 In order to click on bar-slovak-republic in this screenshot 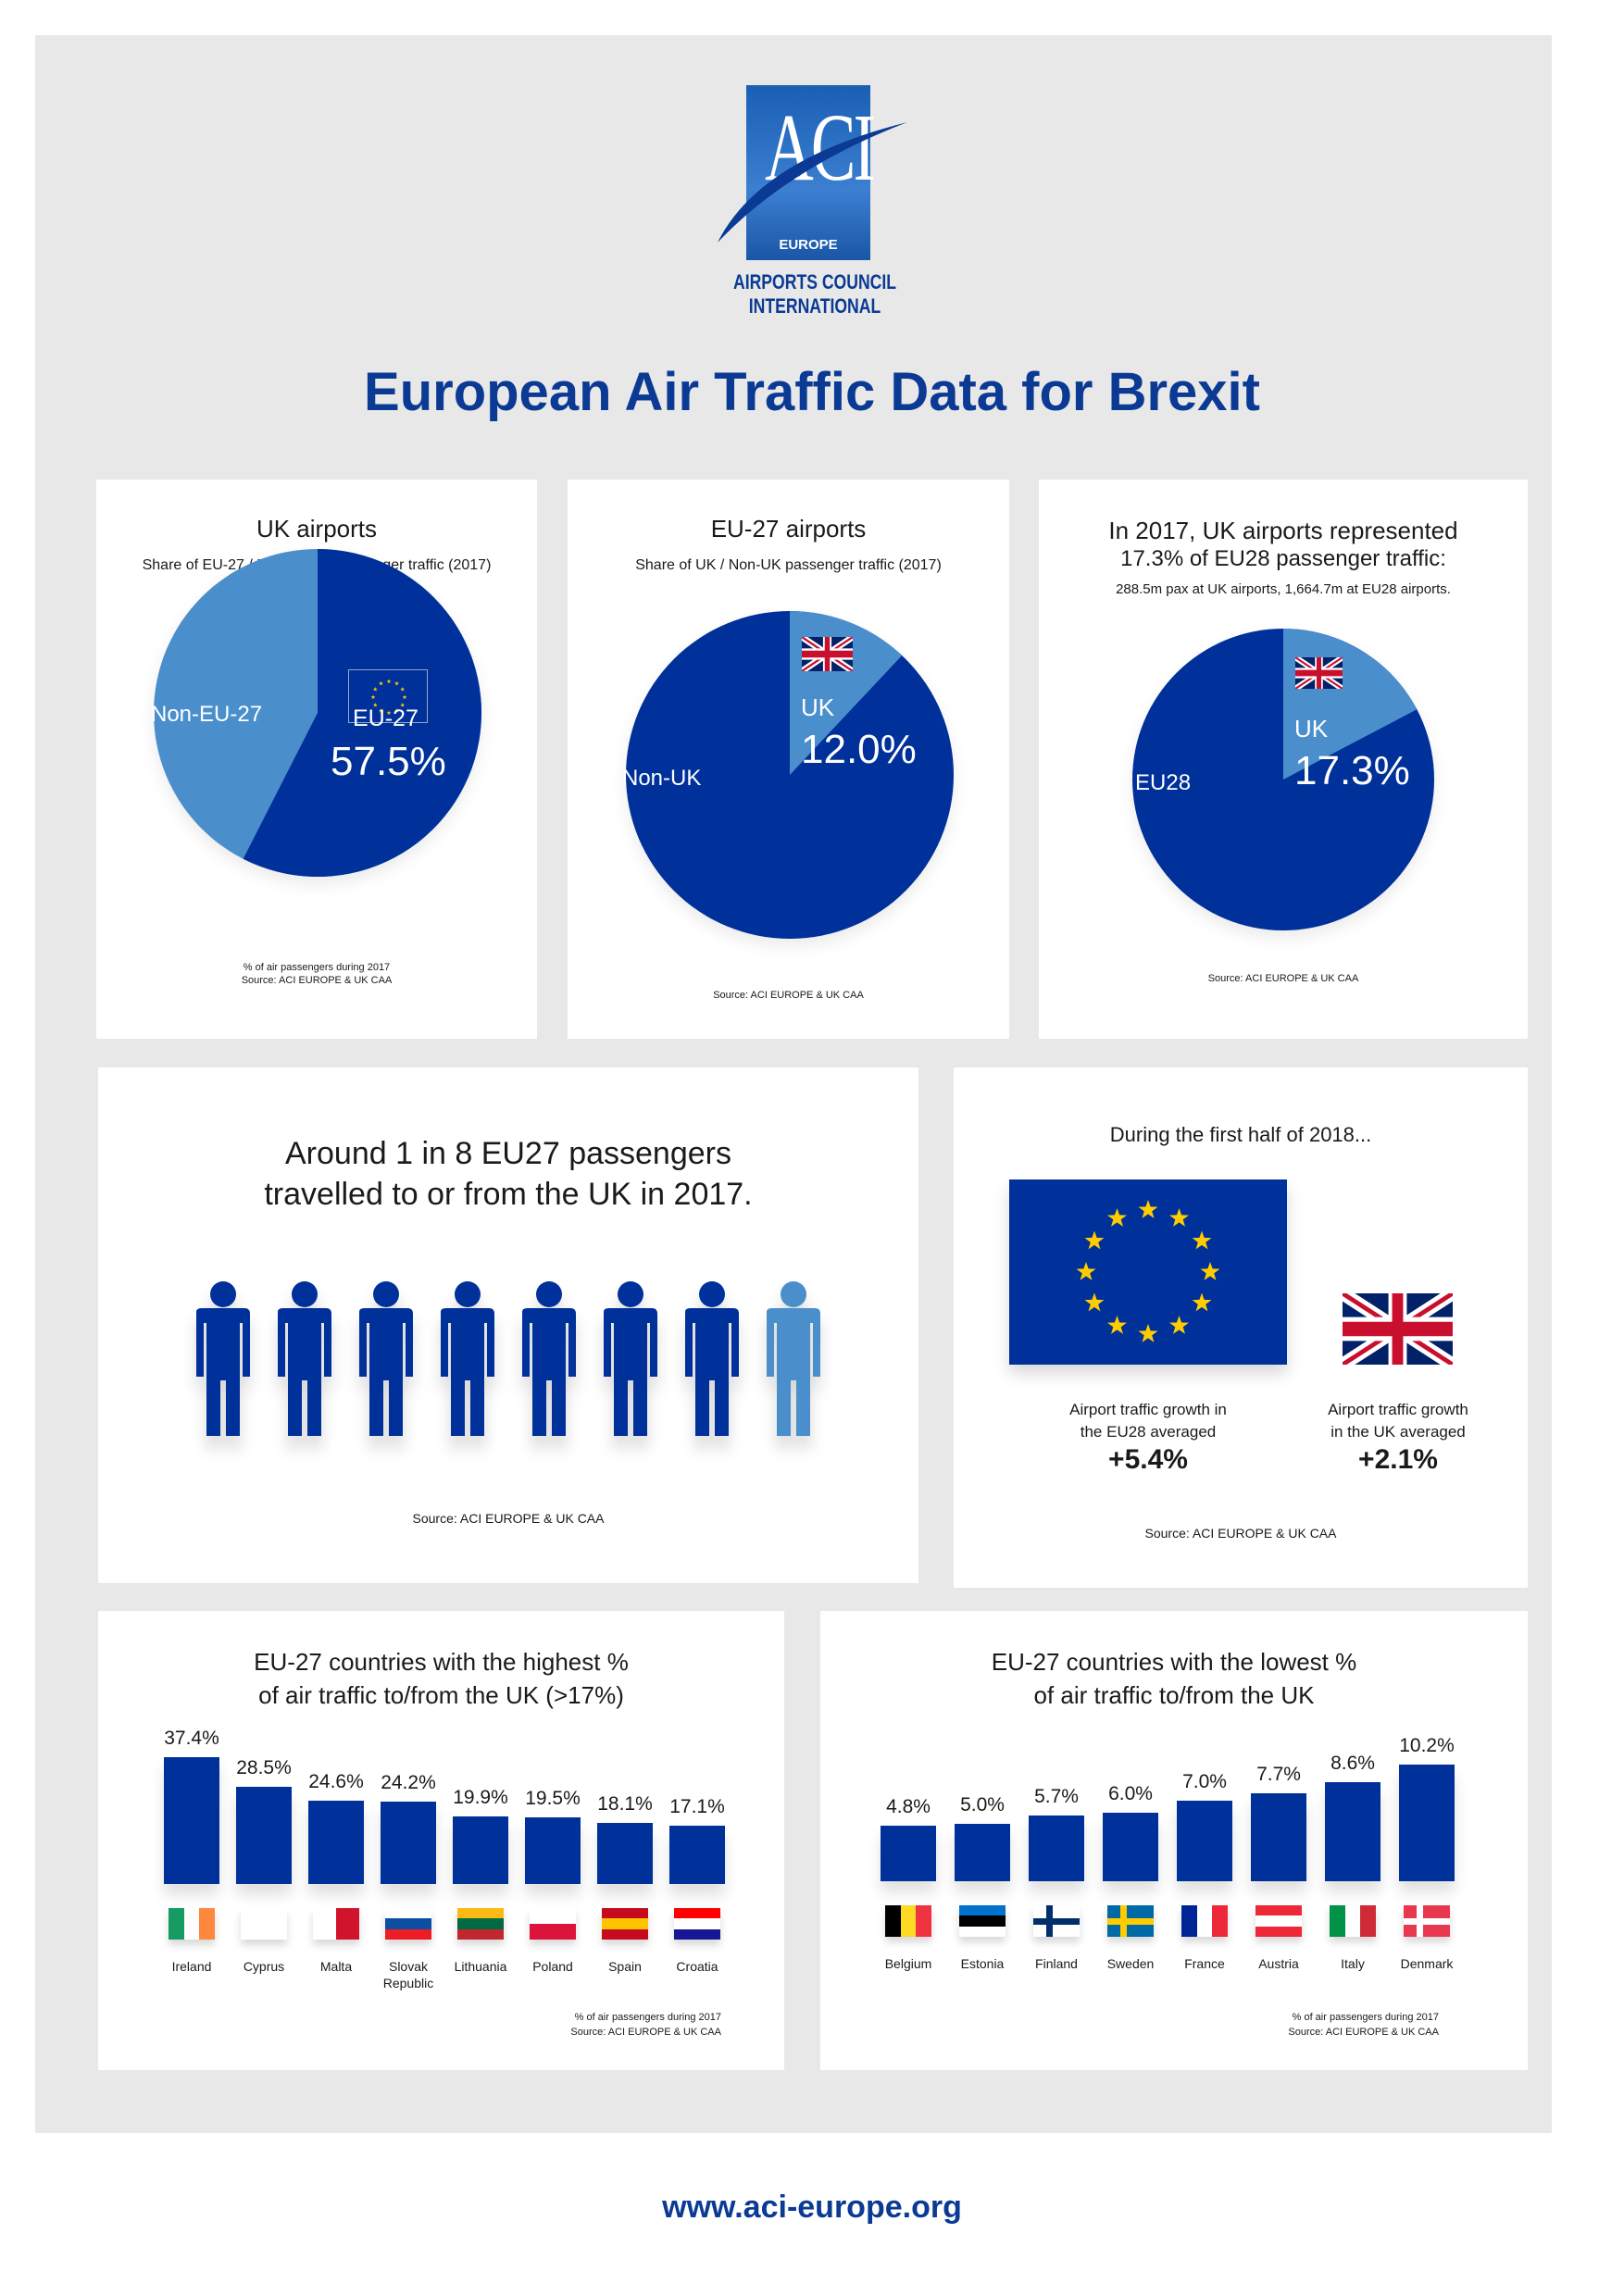, I will do `click(408, 1843)`.